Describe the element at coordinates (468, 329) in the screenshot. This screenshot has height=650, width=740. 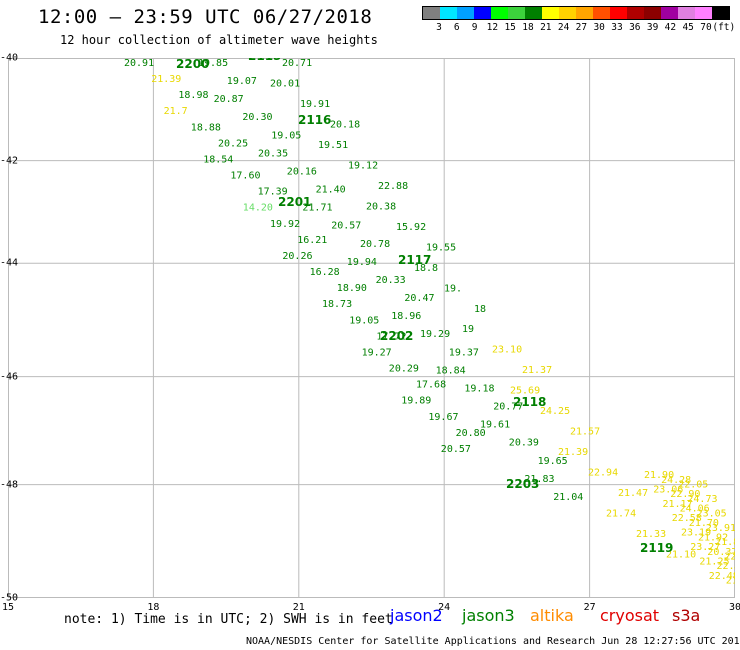
I see `wave-height-value: 19` at that location.